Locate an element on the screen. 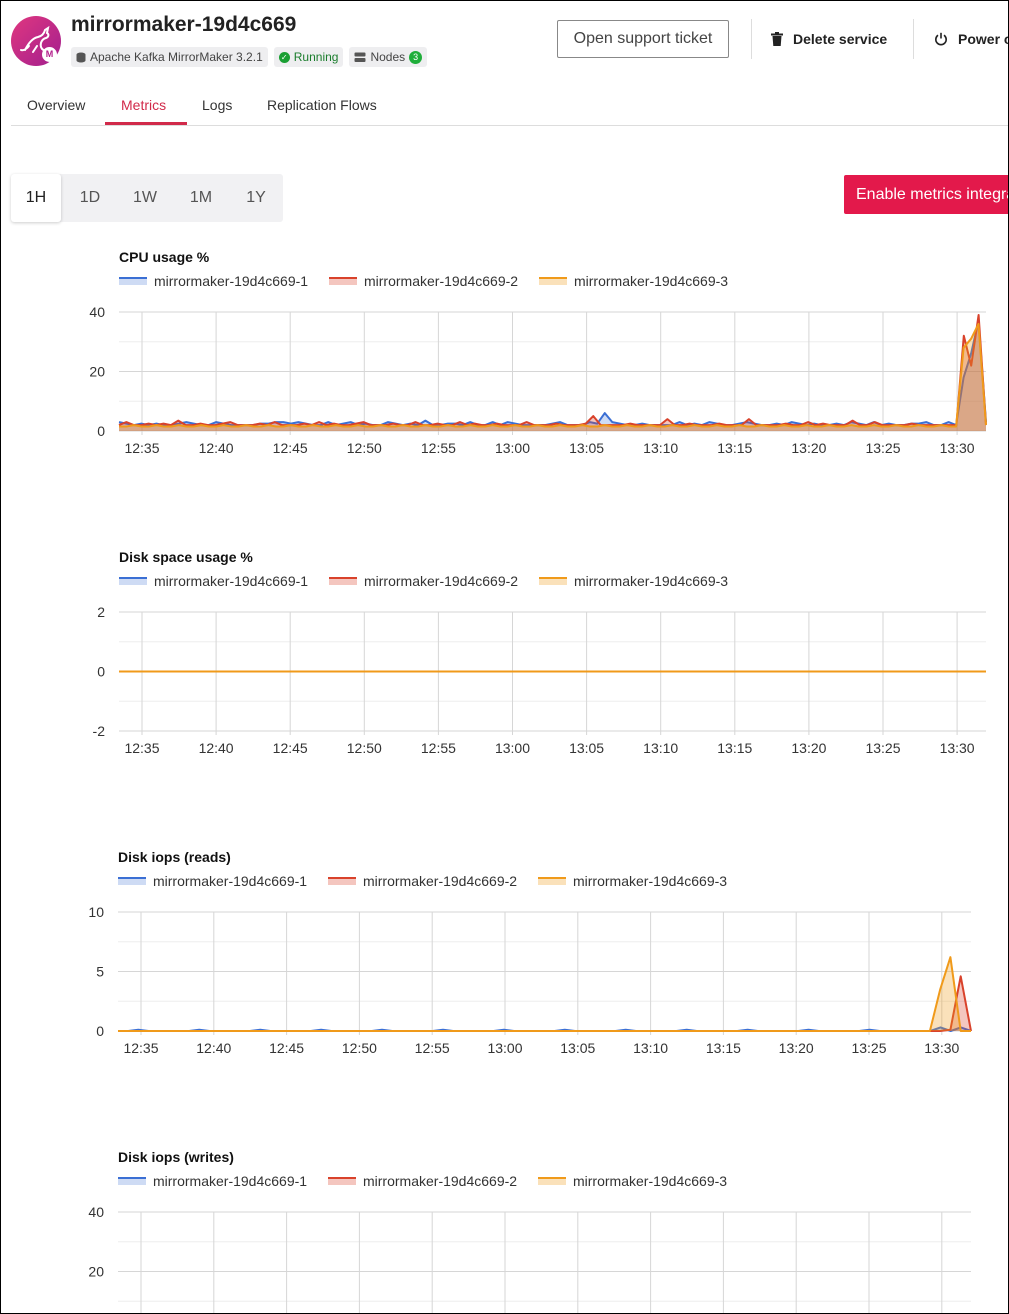 The width and height of the screenshot is (1009, 1314). service-logo-badge: M is located at coordinates (49, 54).